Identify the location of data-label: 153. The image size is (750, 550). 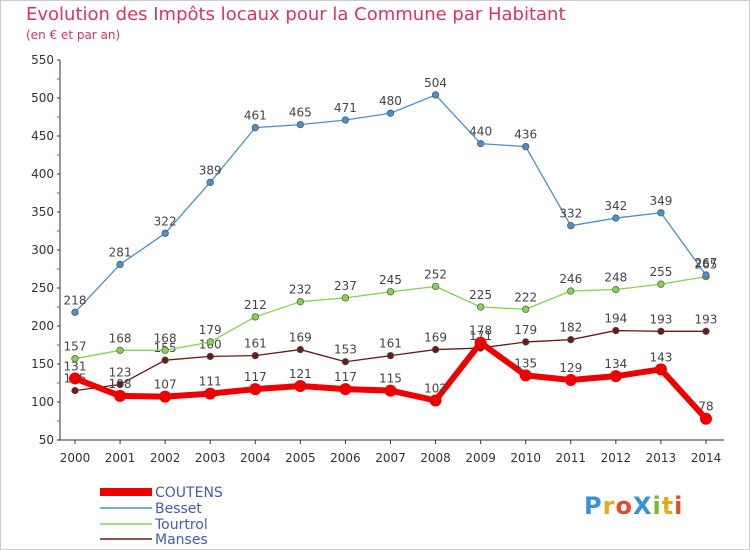
(345, 350).